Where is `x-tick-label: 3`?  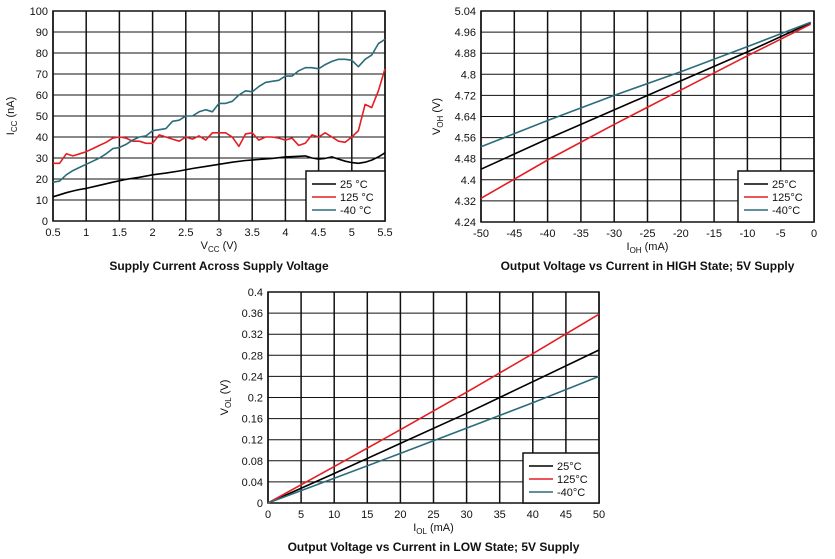 x-tick-label: 3 is located at coordinates (219, 233).